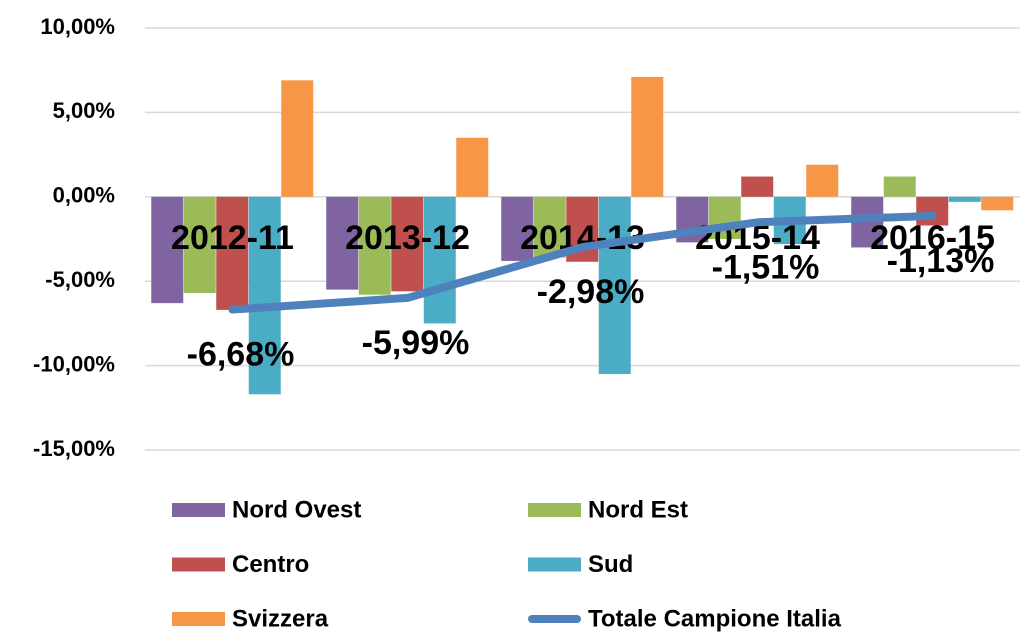  Describe the element at coordinates (582, 262) in the screenshot. I see `line` at that location.